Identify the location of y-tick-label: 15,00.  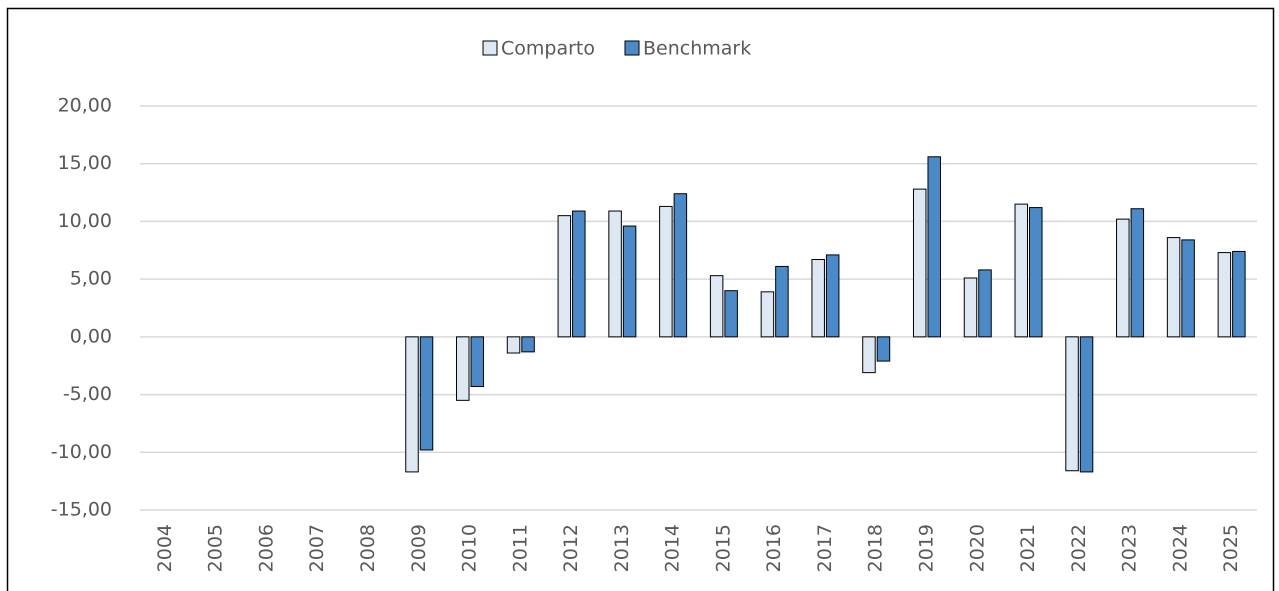
(85, 163).